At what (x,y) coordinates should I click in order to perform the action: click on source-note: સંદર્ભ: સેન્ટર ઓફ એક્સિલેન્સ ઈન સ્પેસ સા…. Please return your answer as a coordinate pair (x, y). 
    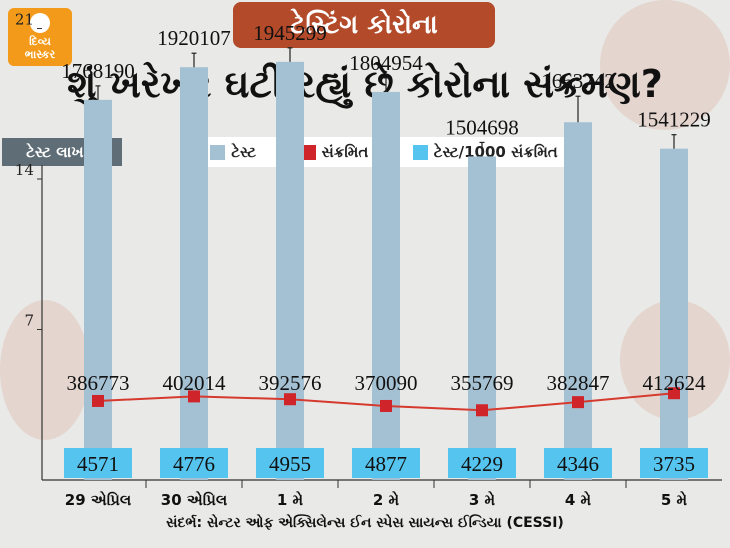
    Looking at the image, I should click on (365, 523).